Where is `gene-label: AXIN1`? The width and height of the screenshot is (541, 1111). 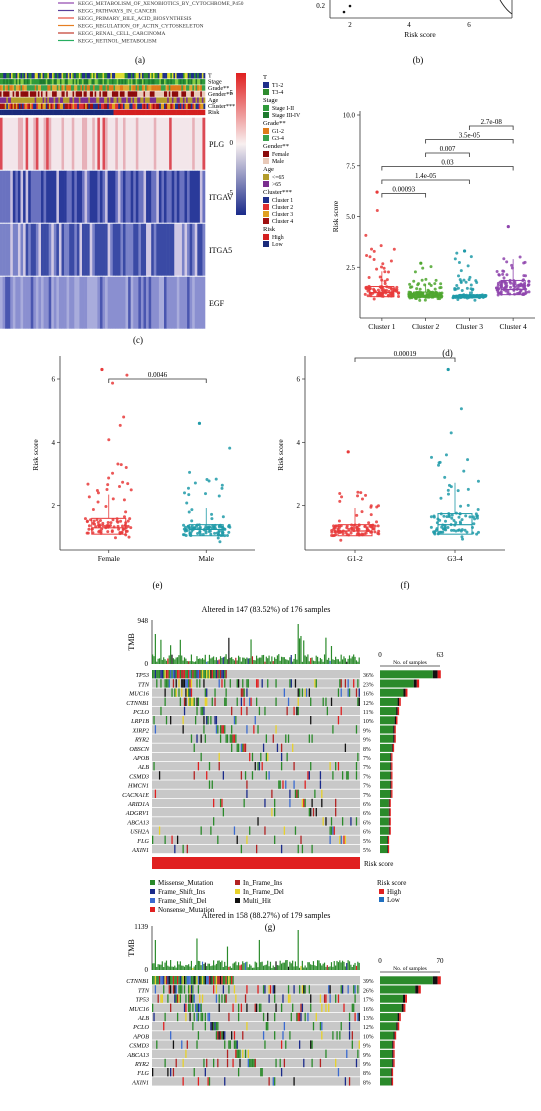 gene-label: AXIN1 is located at coordinates (140, 850).